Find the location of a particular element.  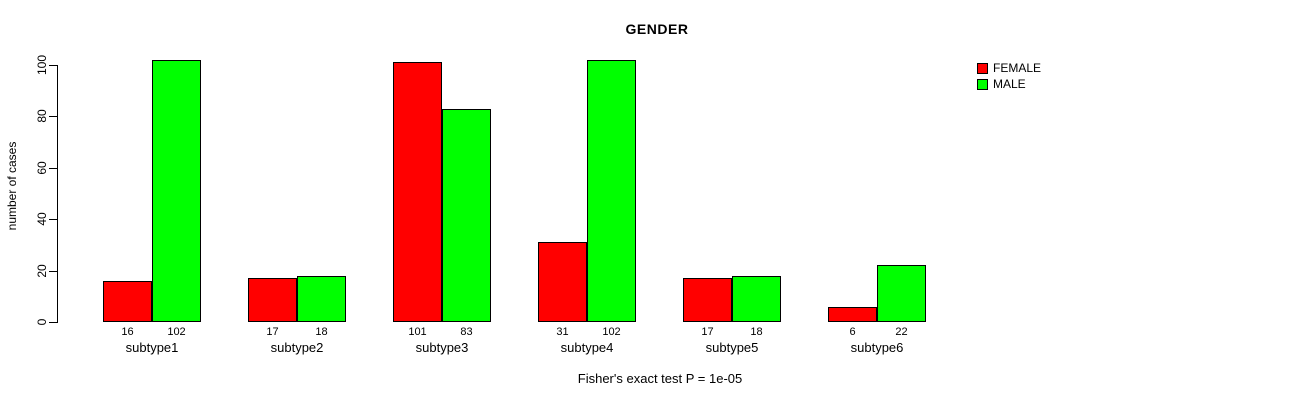

category-label-subtype1: subtype1 is located at coordinates (152, 347).